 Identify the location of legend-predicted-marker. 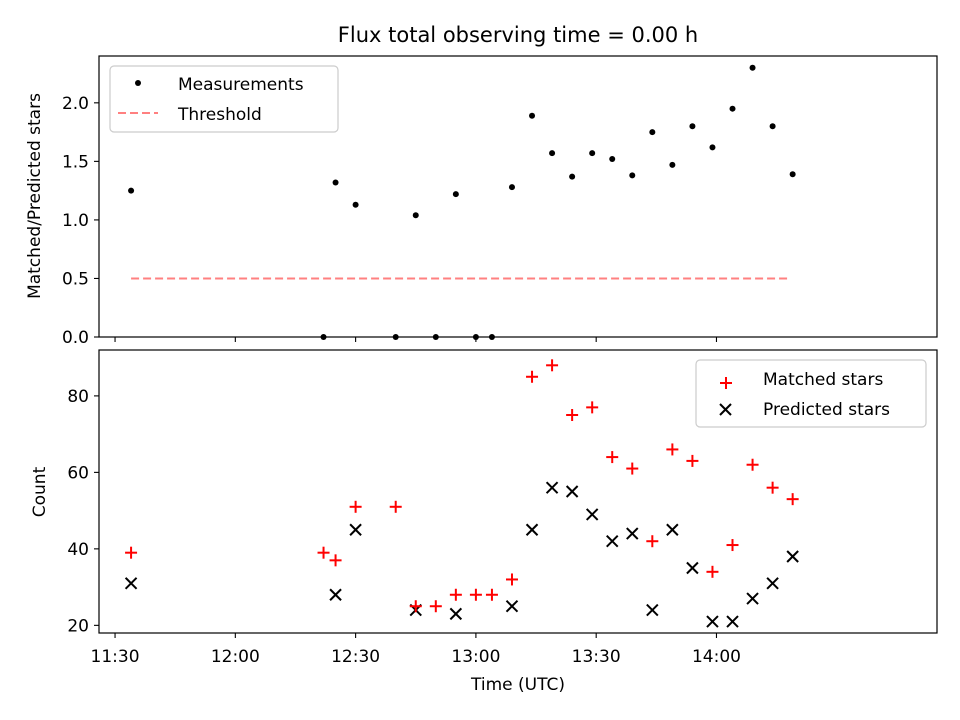
(725, 409).